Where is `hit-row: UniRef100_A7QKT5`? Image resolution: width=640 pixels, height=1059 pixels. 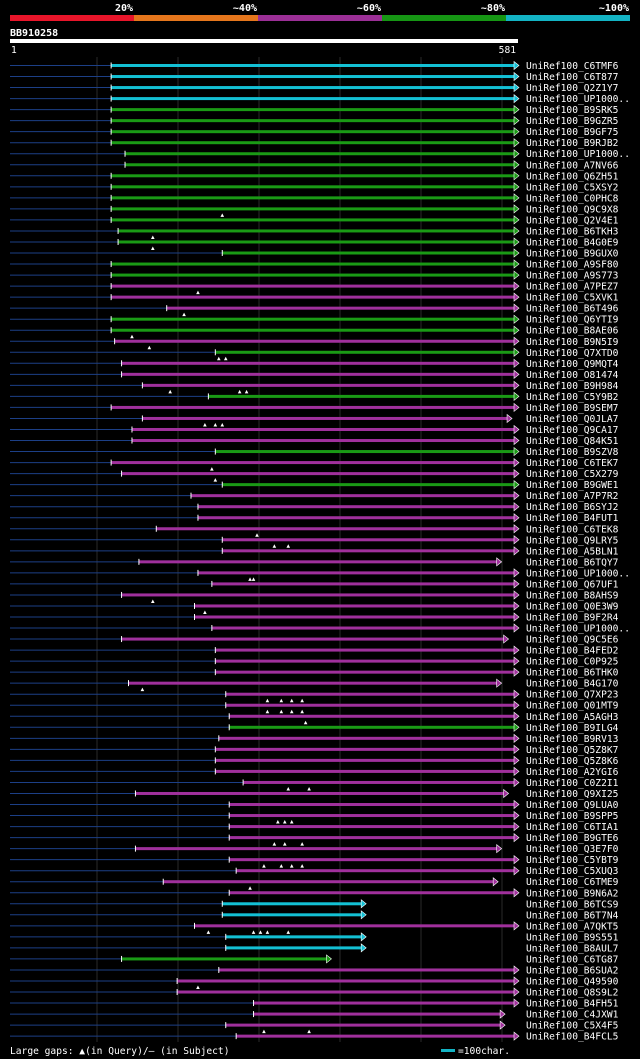
hit-row: UniRef100_A7QKT5 is located at coordinates (314, 927).